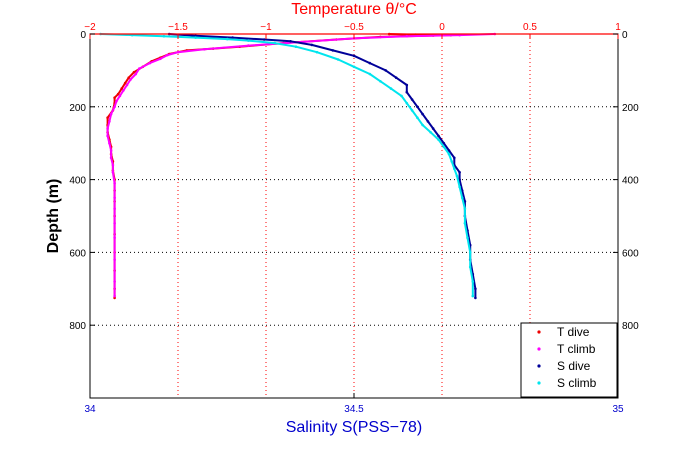  Describe the element at coordinates (77, 253) in the screenshot. I see `y-axis-tick-label: 600` at that location.